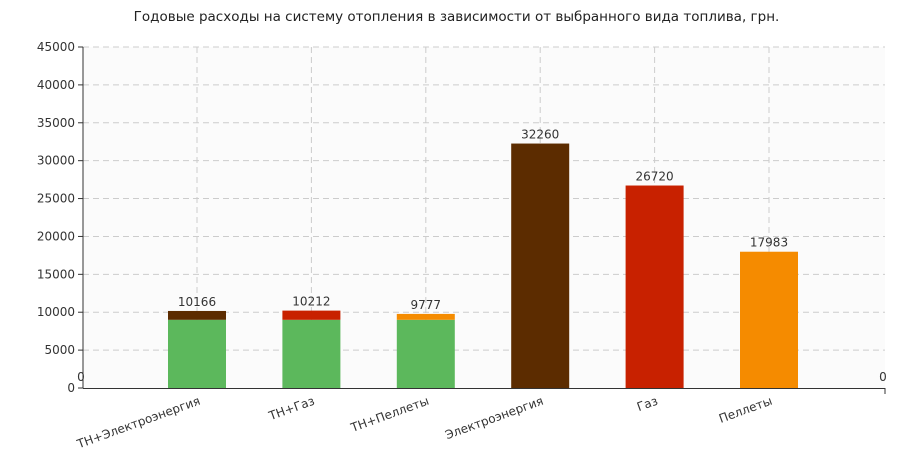 Image resolution: width=913 pixels, height=459 pixels. I want to click on y-tick-label: 15000, so click(56, 274).